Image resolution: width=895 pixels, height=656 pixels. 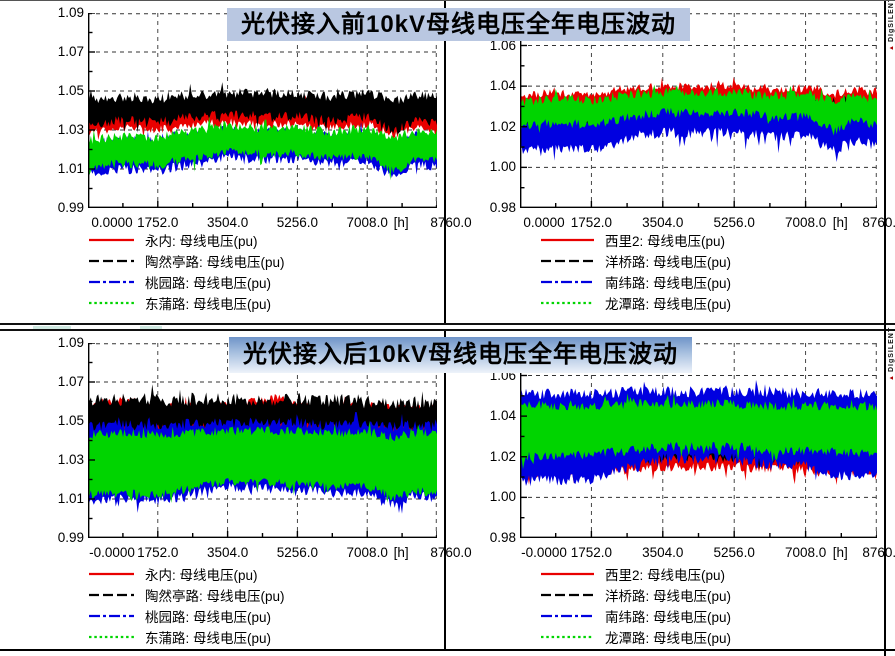 I want to click on digsilent-watermark-text: DIgSILENT, so click(x=891, y=349).